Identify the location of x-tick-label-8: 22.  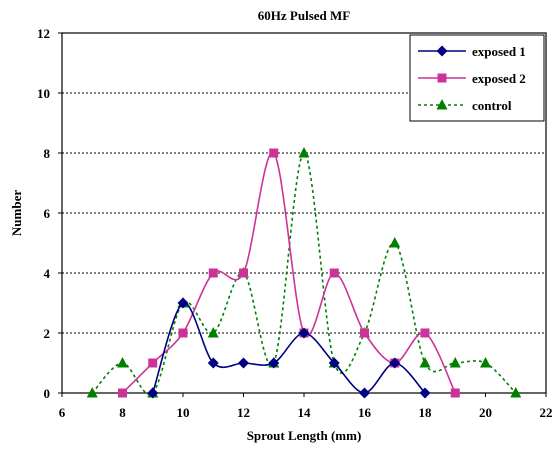
(546, 412).